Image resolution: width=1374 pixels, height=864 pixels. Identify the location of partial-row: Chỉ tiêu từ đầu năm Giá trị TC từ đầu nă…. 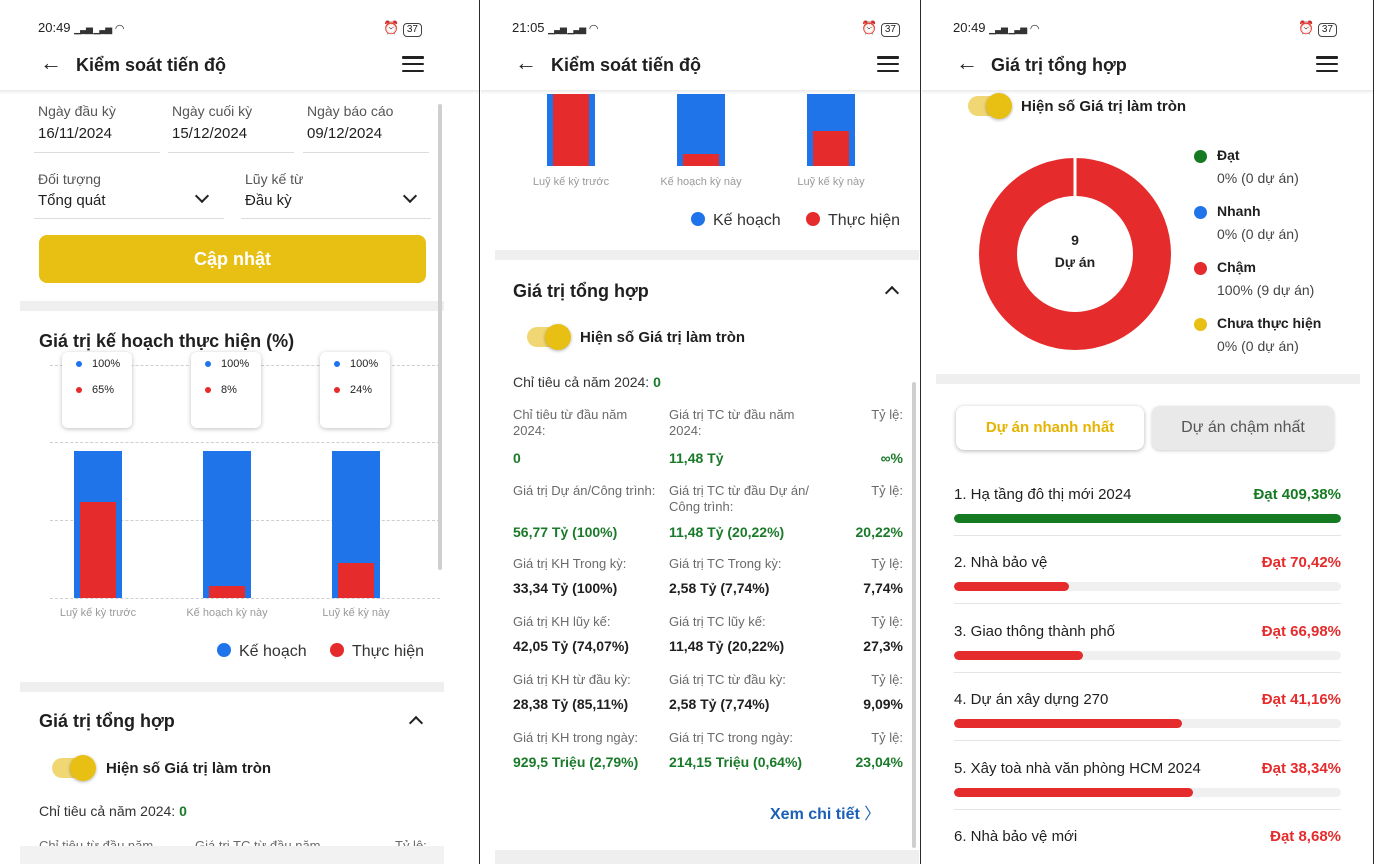
(224, 842).